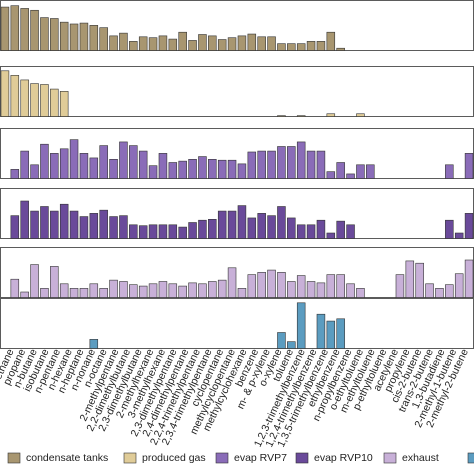  What do you see at coordinates (174, 458) in the screenshot?
I see `legend-label: produced gas` at bounding box center [174, 458].